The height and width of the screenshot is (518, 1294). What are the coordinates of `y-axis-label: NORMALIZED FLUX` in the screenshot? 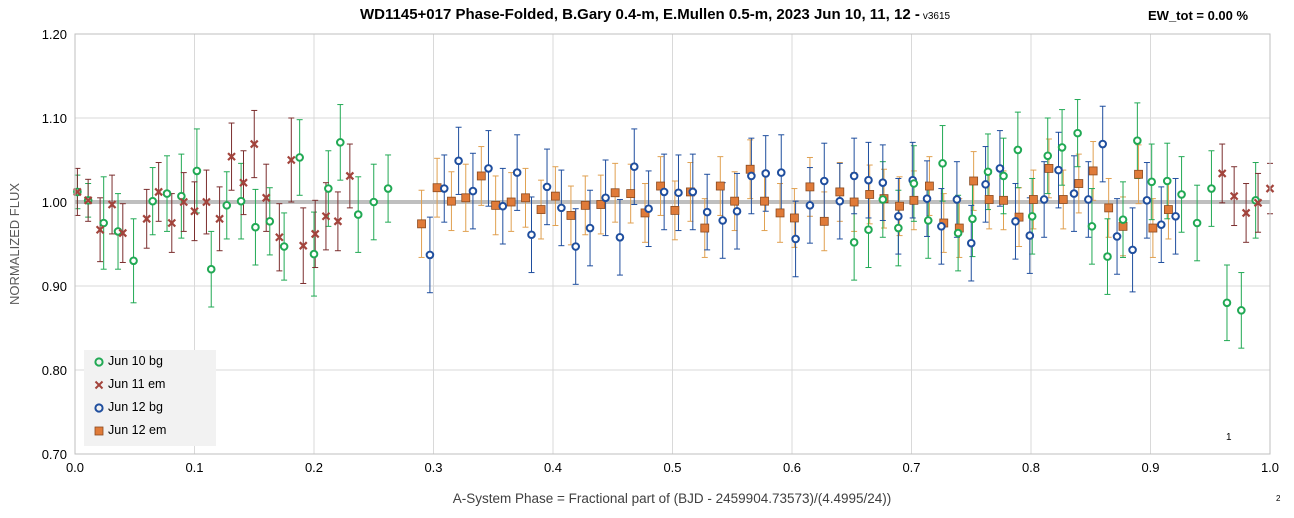 It's located at (14, 244).